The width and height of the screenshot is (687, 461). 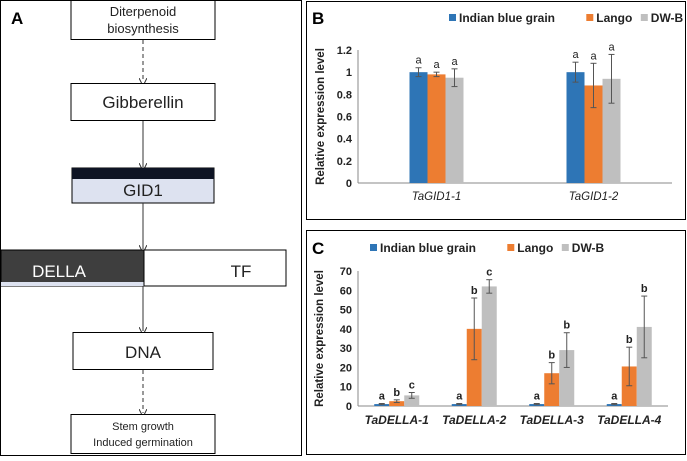 I want to click on chart-b-legend-label-0: Indian blue grain, so click(x=507, y=18).